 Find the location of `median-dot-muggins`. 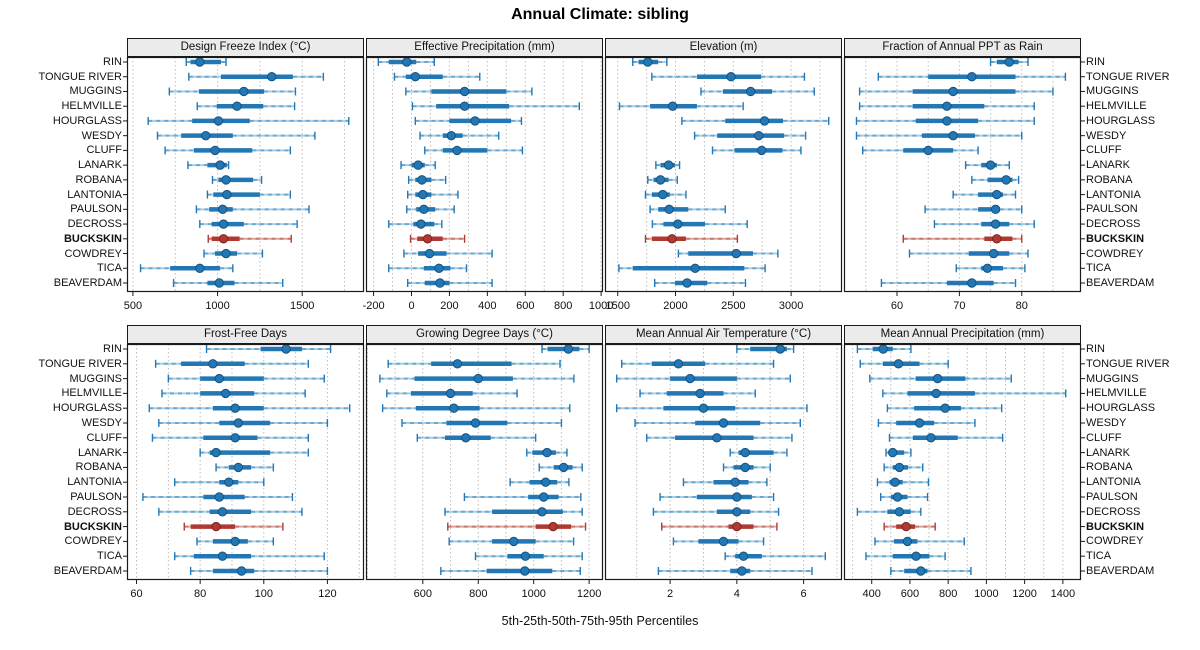

median-dot-muggins is located at coordinates (478, 378).